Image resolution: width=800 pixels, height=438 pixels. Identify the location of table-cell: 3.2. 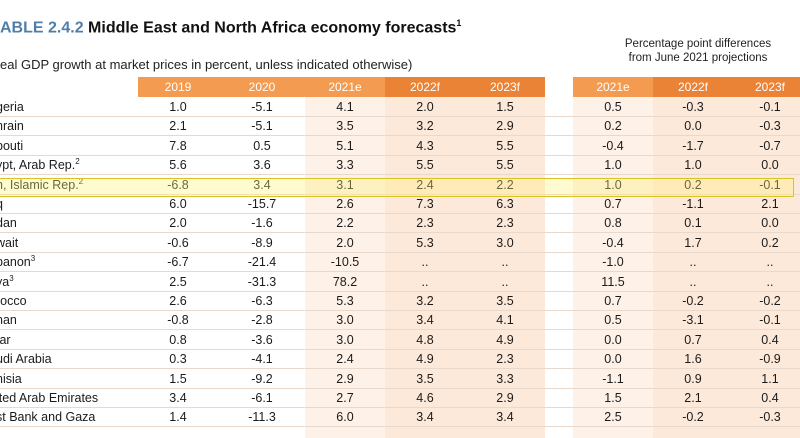
(425, 301).